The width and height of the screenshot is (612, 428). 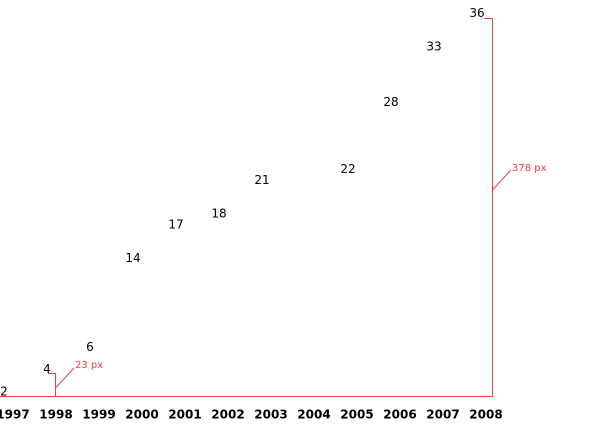 What do you see at coordinates (55, 415) in the screenshot?
I see `x-tick-label: 1998` at bounding box center [55, 415].